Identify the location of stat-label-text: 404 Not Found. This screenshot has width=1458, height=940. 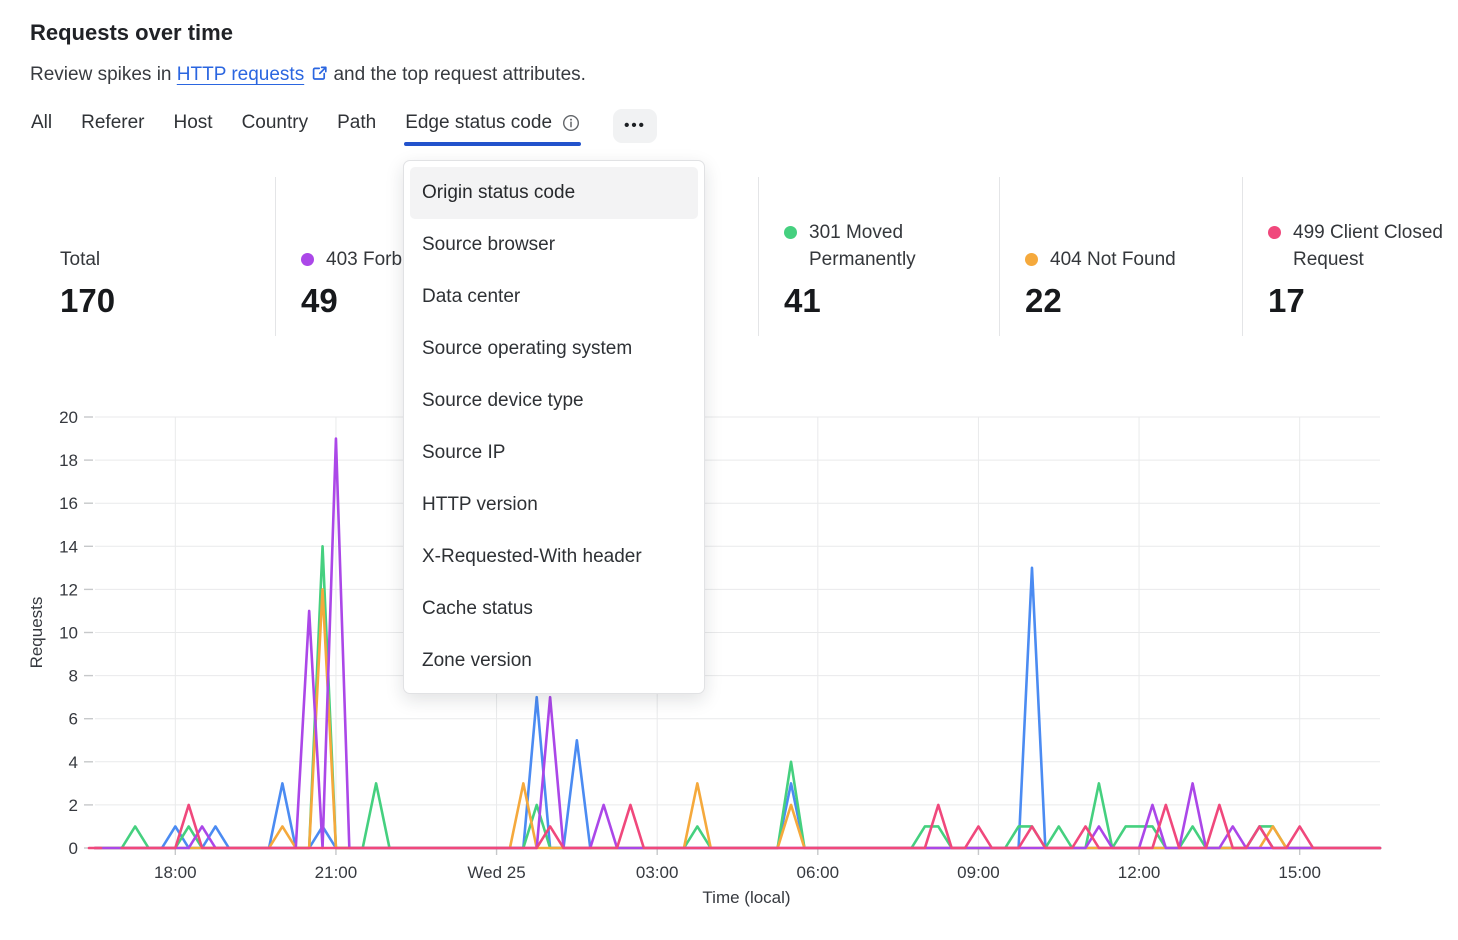
(1113, 259).